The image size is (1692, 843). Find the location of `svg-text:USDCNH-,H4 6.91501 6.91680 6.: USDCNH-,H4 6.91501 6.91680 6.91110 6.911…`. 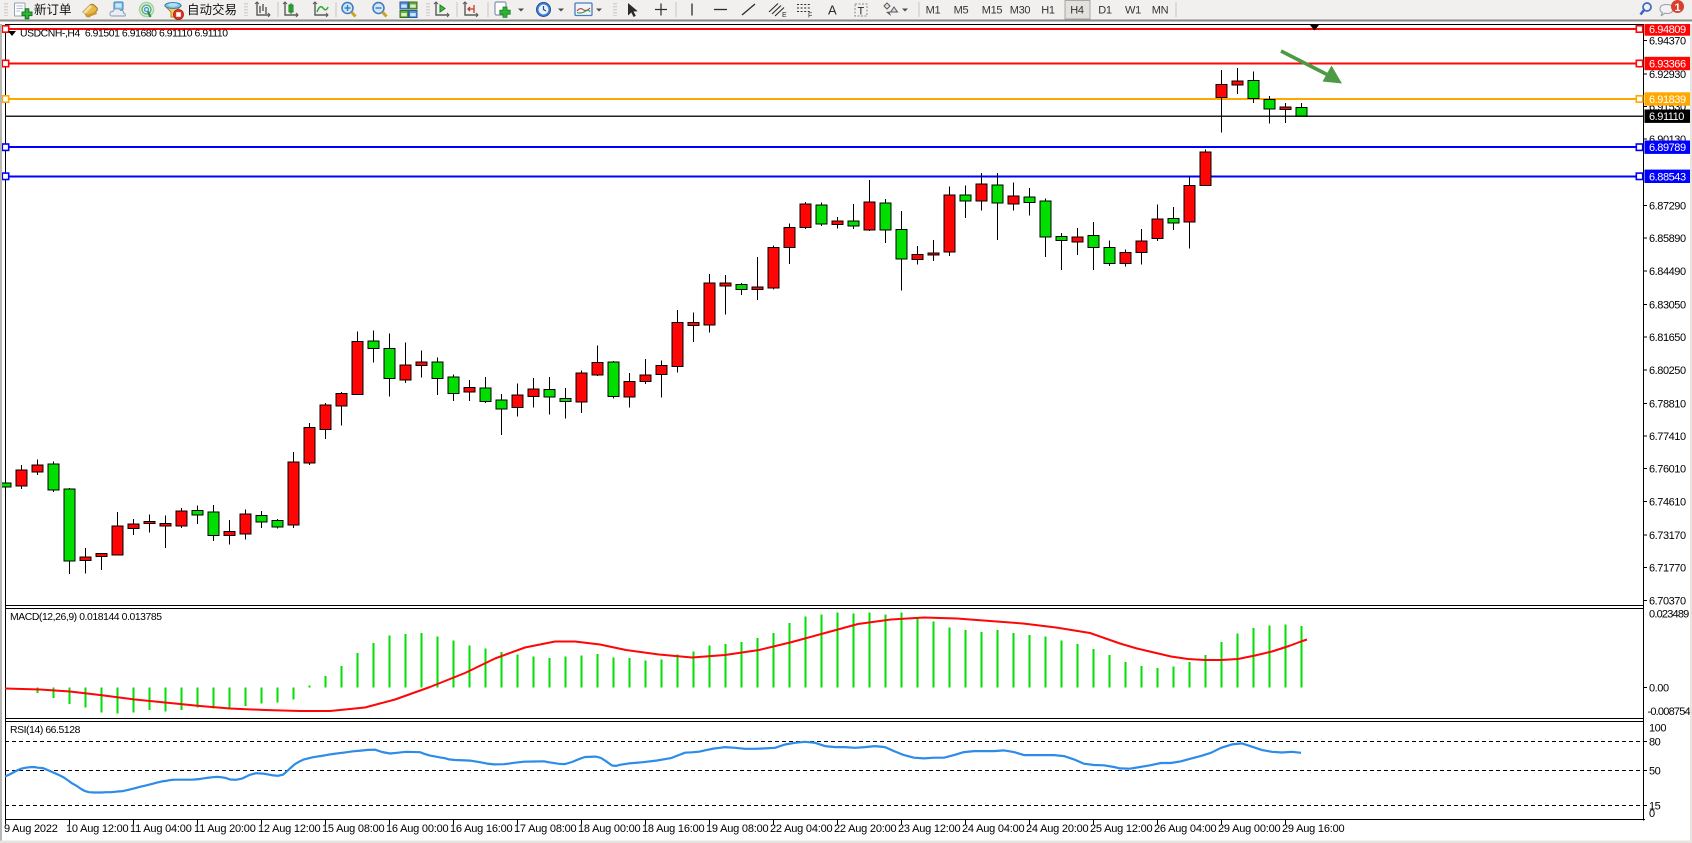

svg-text:USDCNH-,H4 6.91501 6.91680 6.: USDCNH-,H4 6.91501 6.91680 6.91110 6.911… is located at coordinates (124, 34).